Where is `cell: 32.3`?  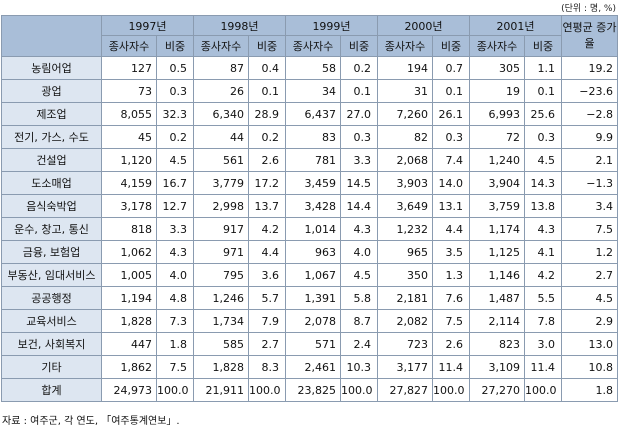
cell: 32.3 is located at coordinates (175, 114).